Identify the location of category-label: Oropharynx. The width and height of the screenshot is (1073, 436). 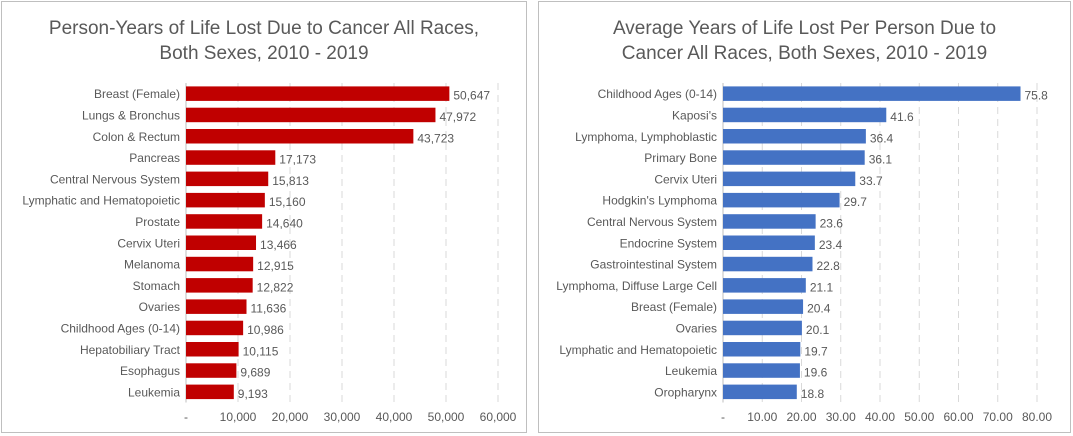
(685, 392).